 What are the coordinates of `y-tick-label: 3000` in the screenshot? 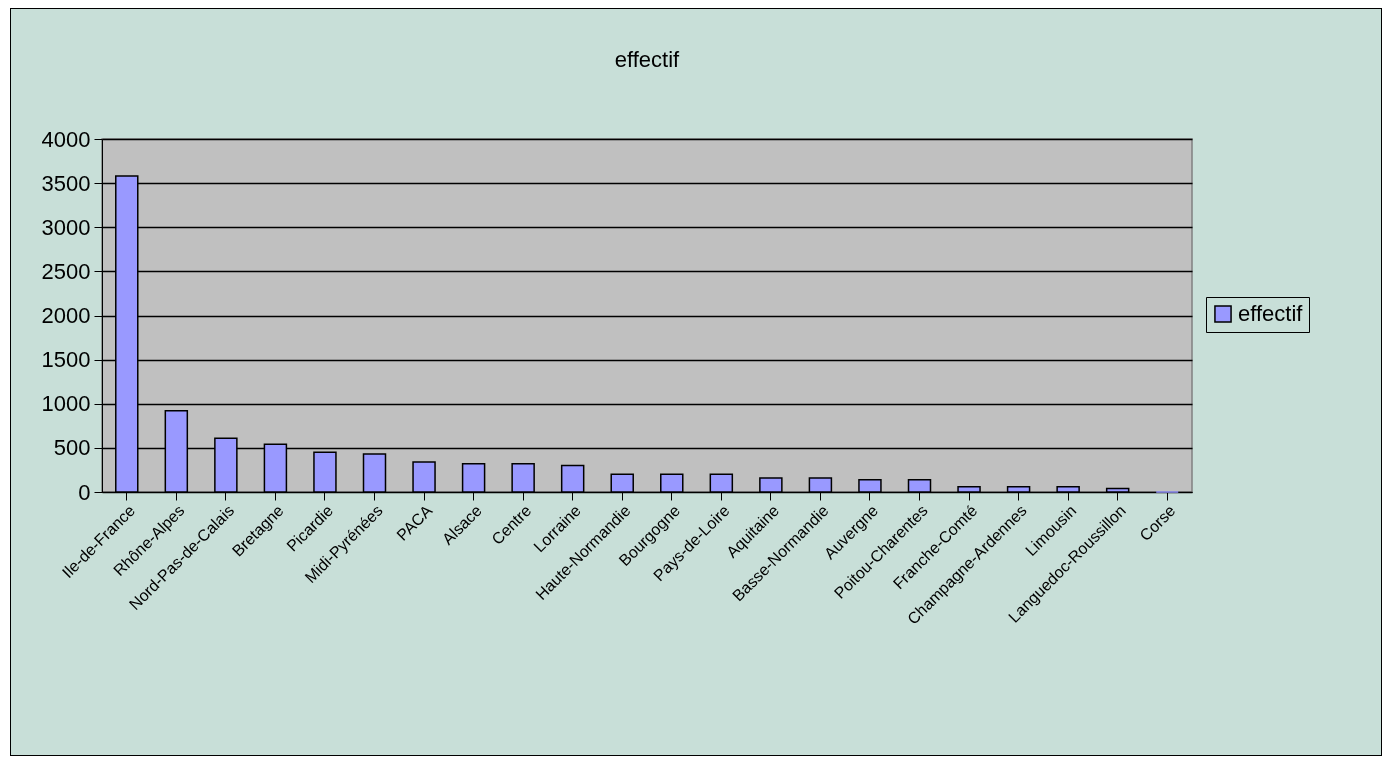 It's located at (66, 227).